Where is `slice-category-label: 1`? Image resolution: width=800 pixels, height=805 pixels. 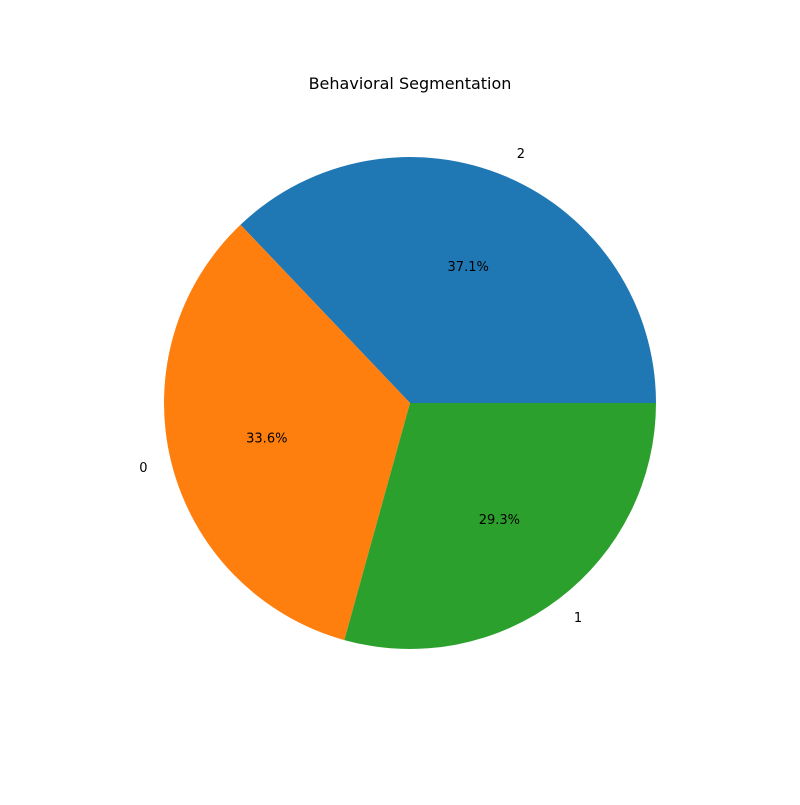
slice-category-label: 1 is located at coordinates (578, 618).